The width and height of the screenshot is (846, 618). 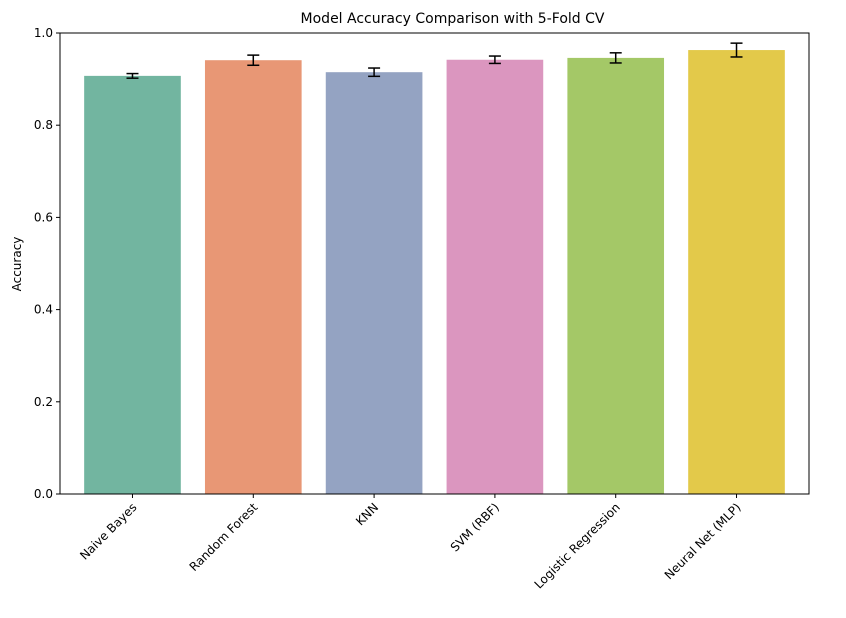 What do you see at coordinates (253, 277) in the screenshot?
I see `bar-random-forest` at bounding box center [253, 277].